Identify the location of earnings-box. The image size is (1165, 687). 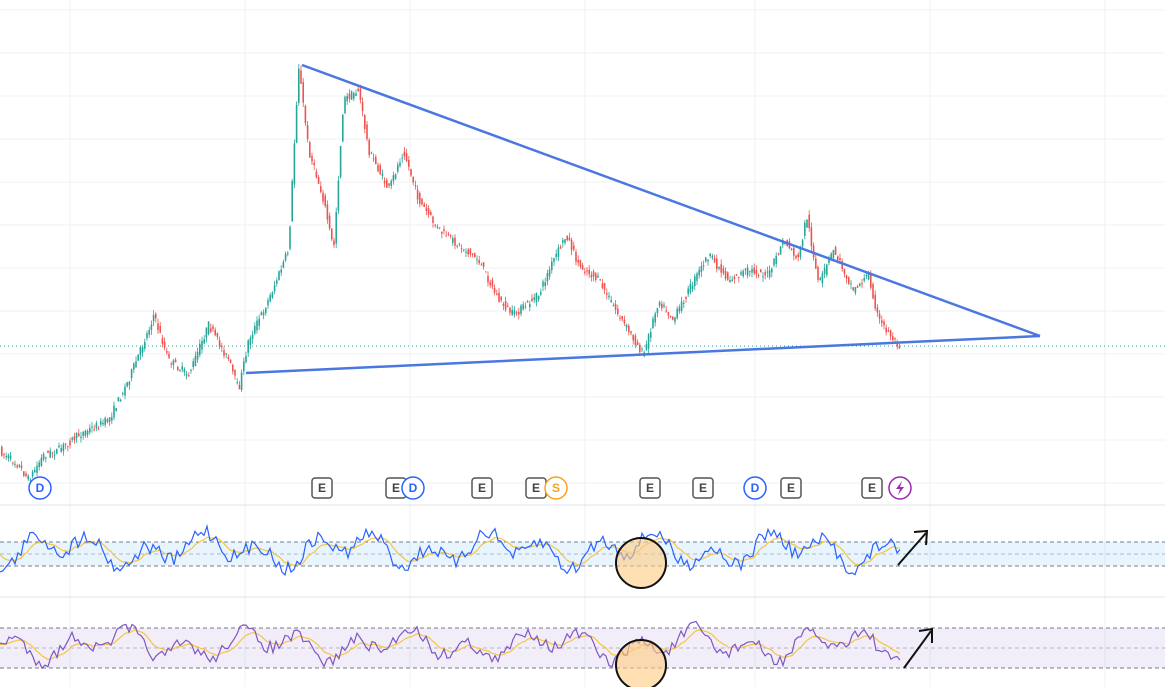
(791, 488).